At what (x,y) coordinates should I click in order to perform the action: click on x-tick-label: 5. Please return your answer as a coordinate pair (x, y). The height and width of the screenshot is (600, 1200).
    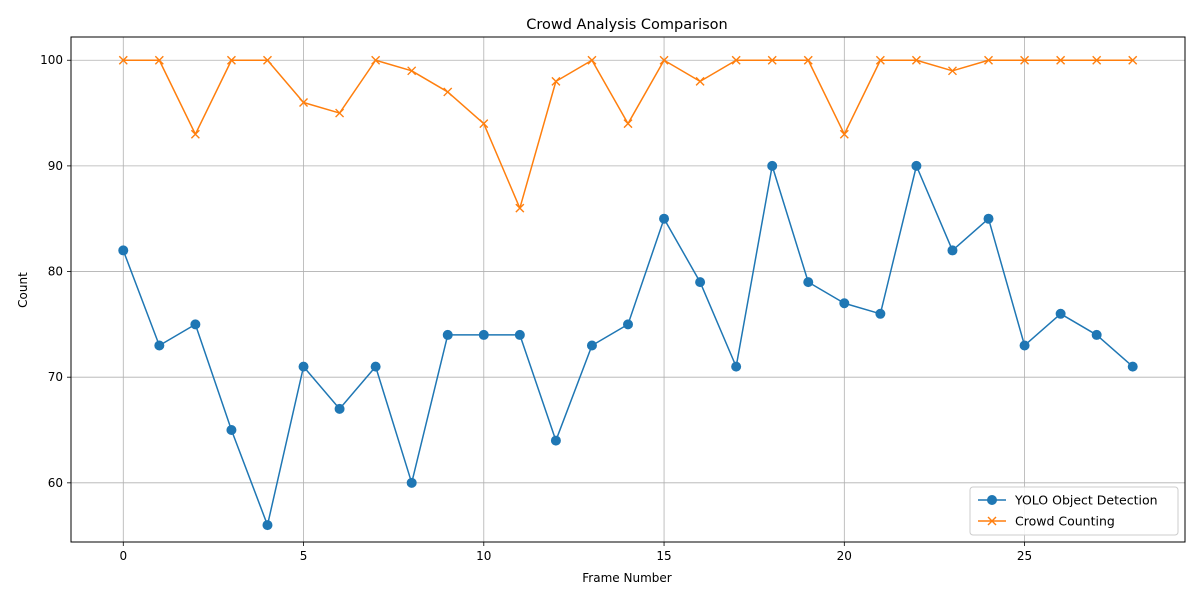
    Looking at the image, I should click on (304, 556).